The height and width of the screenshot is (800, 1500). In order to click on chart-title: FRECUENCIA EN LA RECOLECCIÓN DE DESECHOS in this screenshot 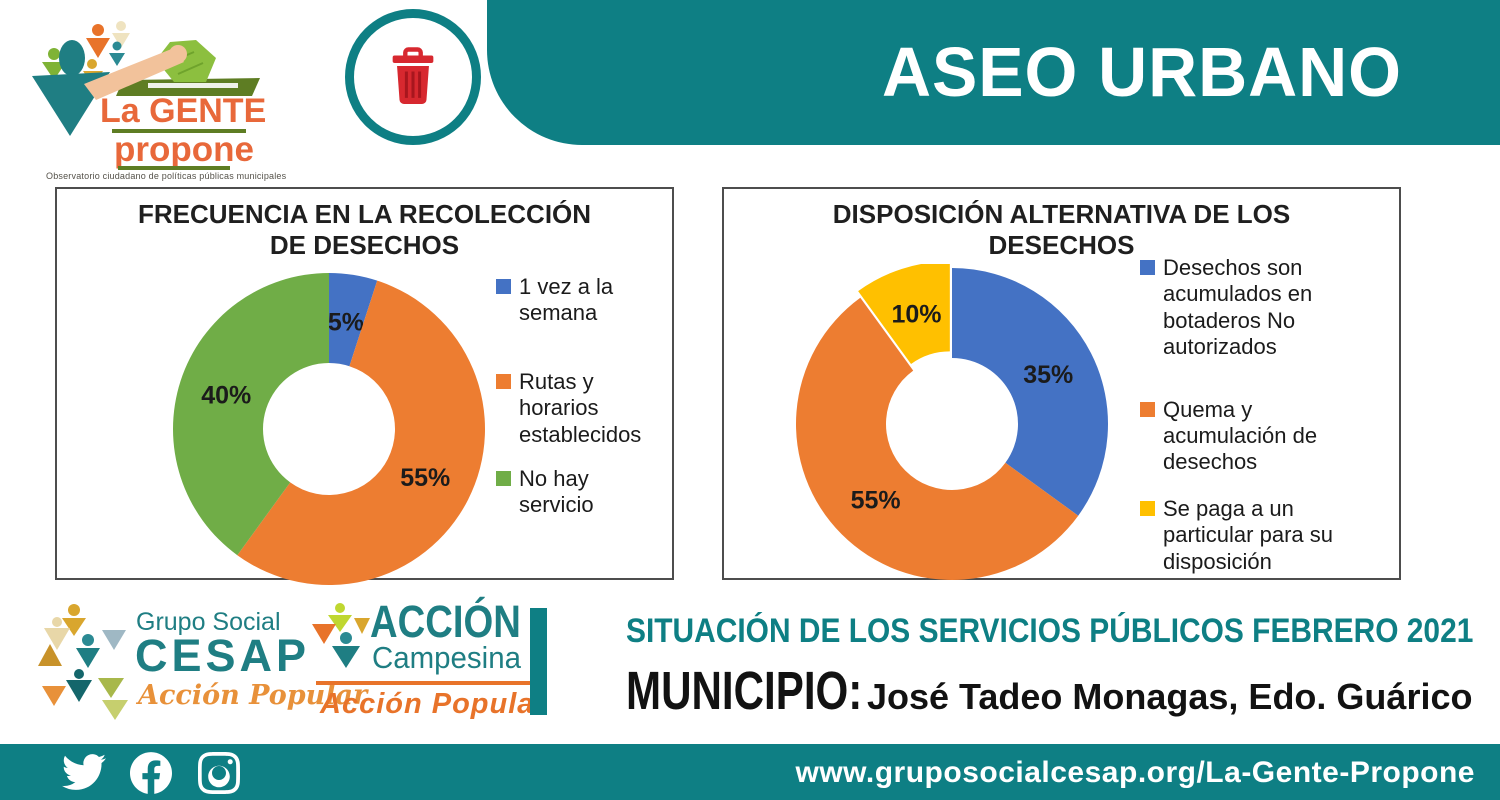, I will do `click(364, 229)`.